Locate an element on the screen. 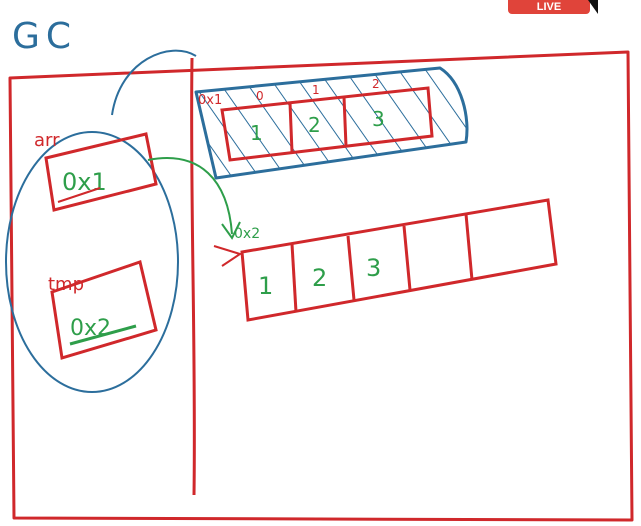  new-array-outline is located at coordinates (399, 260).